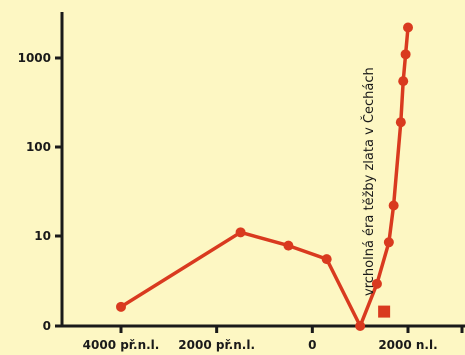  Describe the element at coordinates (273, 339) in the screenshot. I see `x-ticks: 4000 př.n.l. 2000 př.n.l. 0 2000 n.l.` at that location.